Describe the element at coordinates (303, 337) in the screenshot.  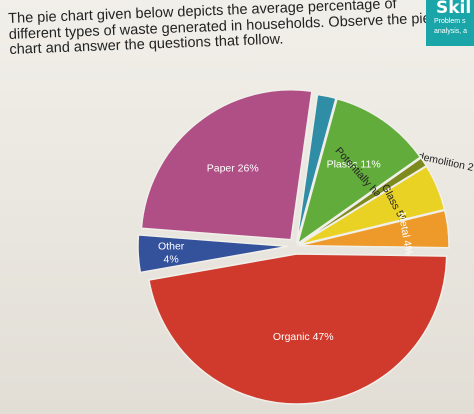
I see `pie-label-organic: Organic 47%` at that location.